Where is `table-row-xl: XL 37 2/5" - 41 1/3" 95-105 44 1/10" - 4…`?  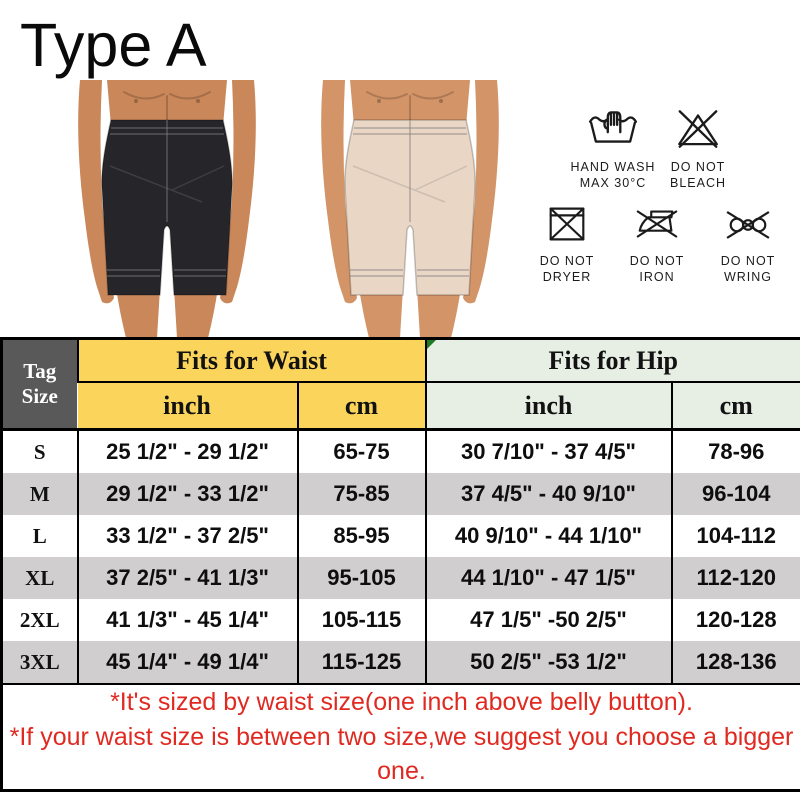 table-row-xl: XL 37 2/5" - 41 1/3" 95-105 44 1/10" - 4… is located at coordinates (400, 578).